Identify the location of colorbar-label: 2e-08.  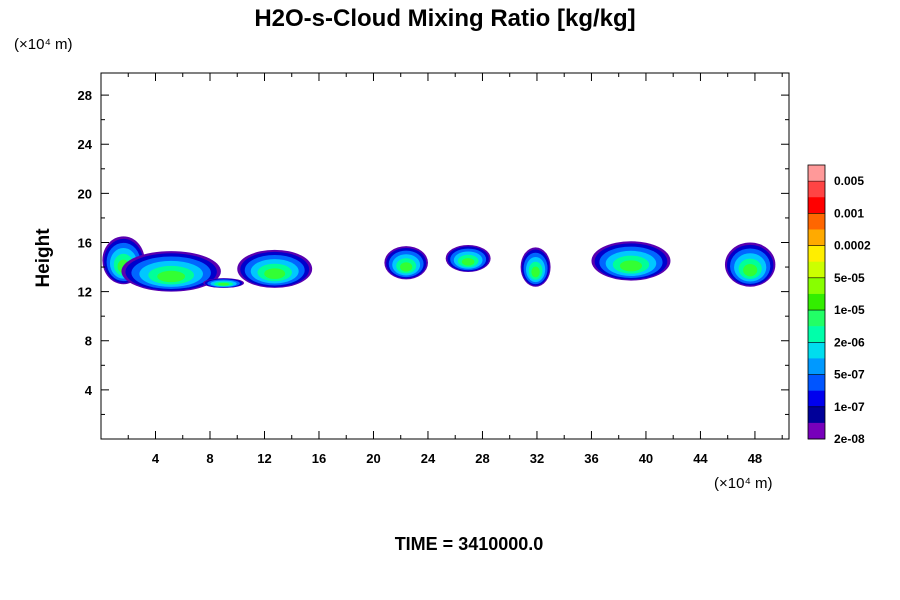
(849, 439).